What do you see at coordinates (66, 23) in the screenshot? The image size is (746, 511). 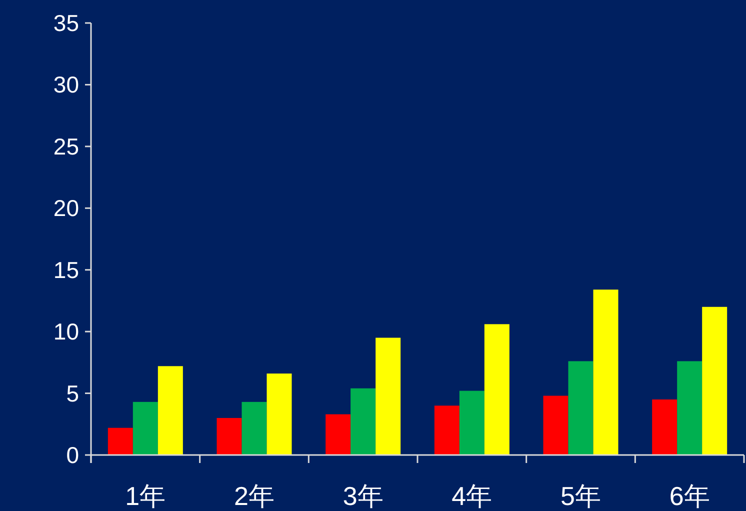 I see `y-tick-label: 35` at bounding box center [66, 23].